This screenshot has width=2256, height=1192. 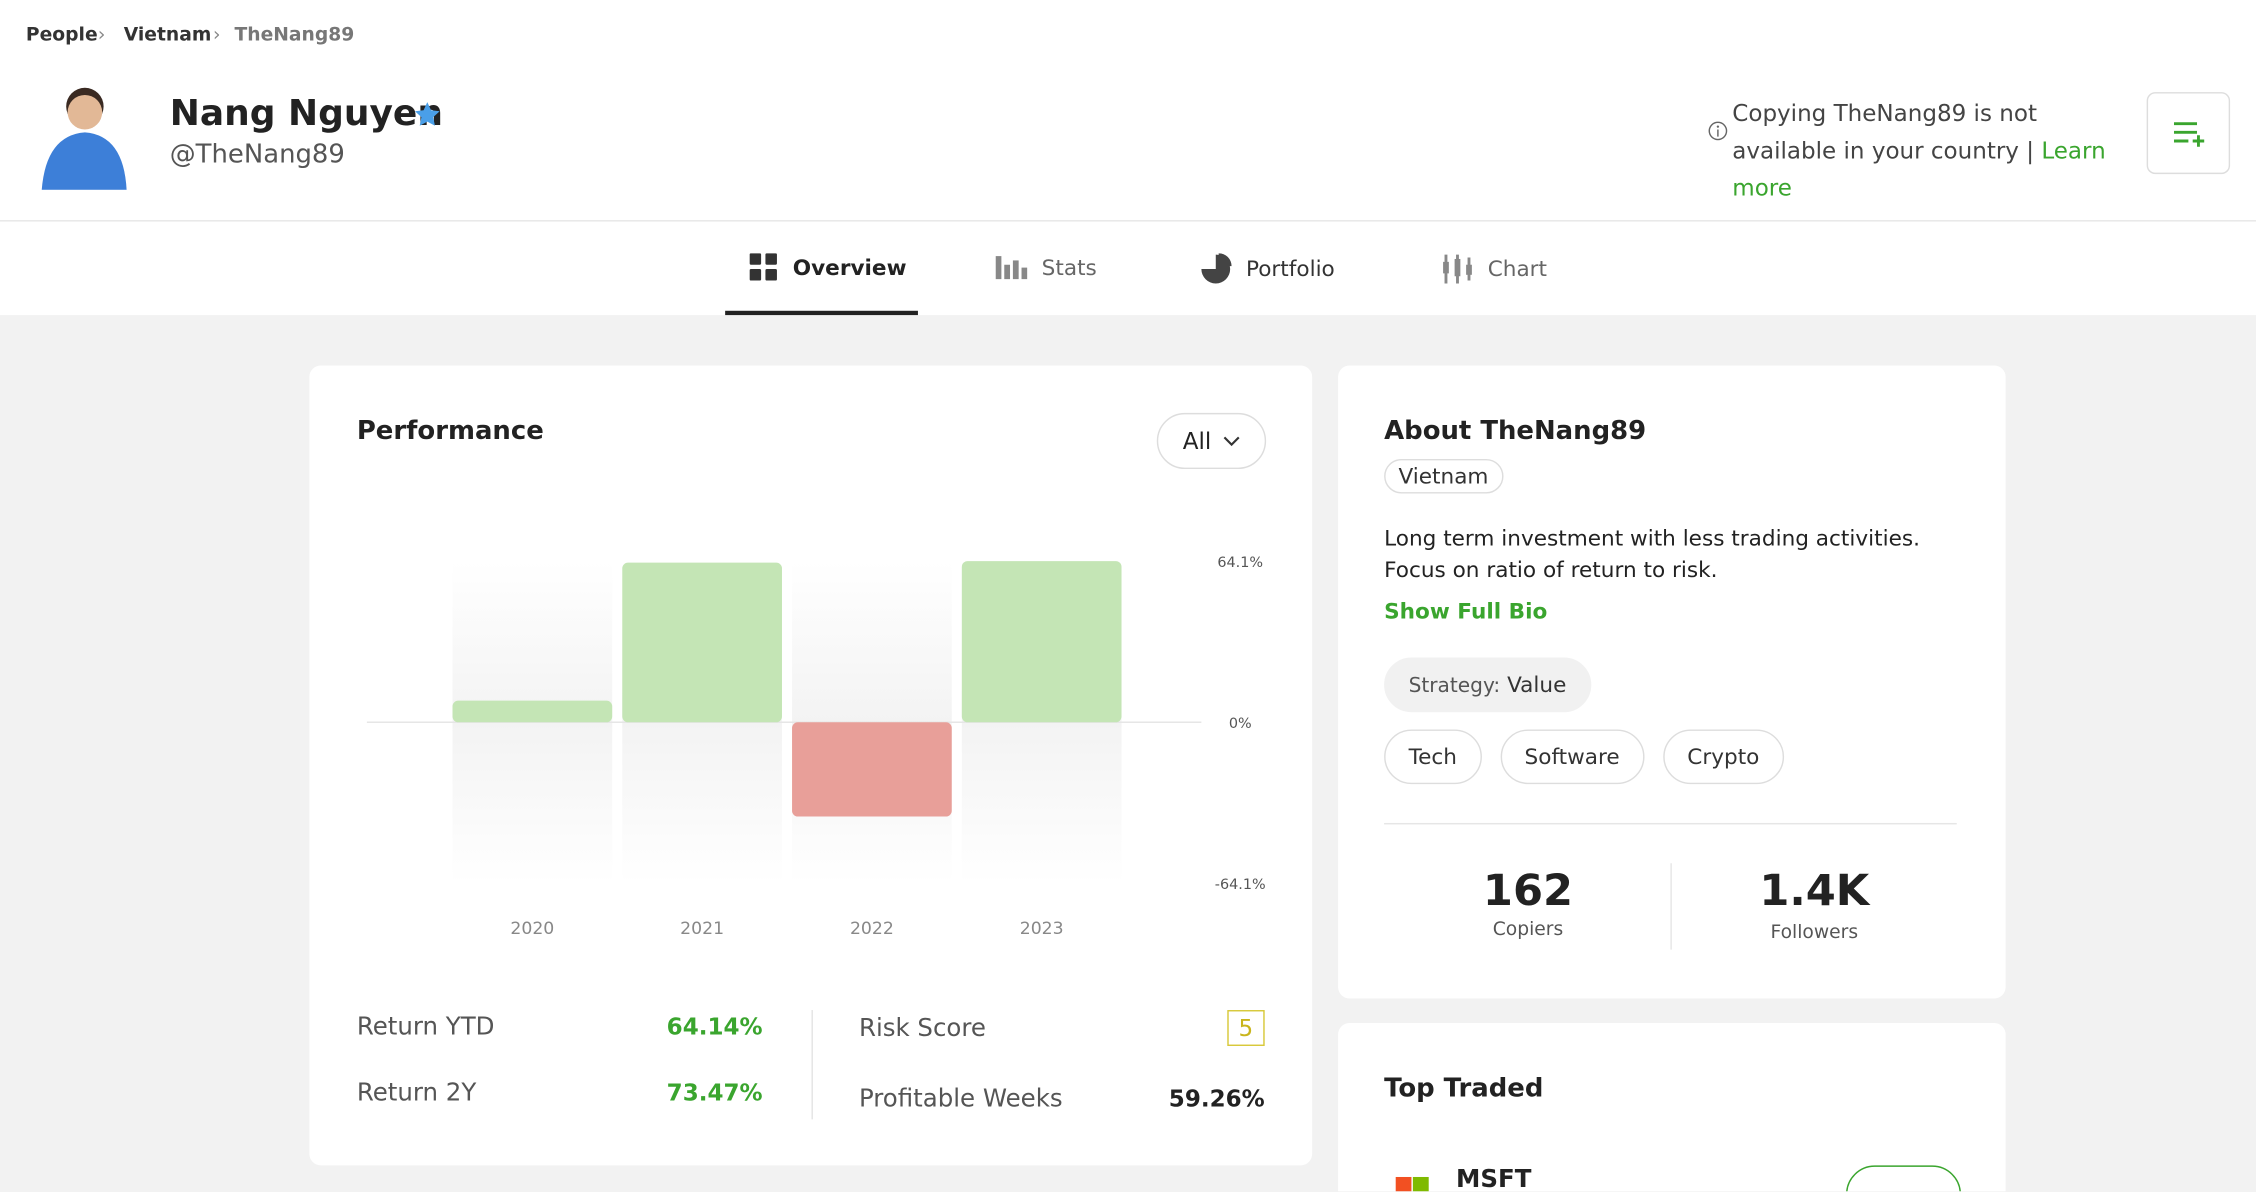 I want to click on tab: Portfolio, so click(x=1267, y=269).